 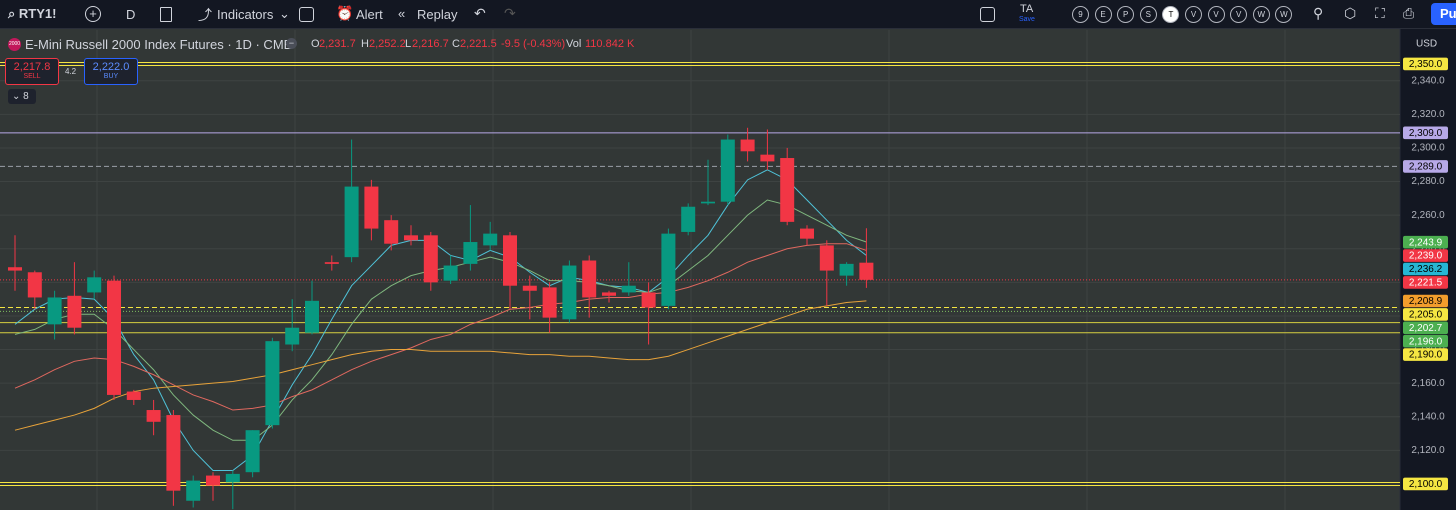 What do you see at coordinates (291, 43) in the screenshot?
I see `collapse: −` at bounding box center [291, 43].